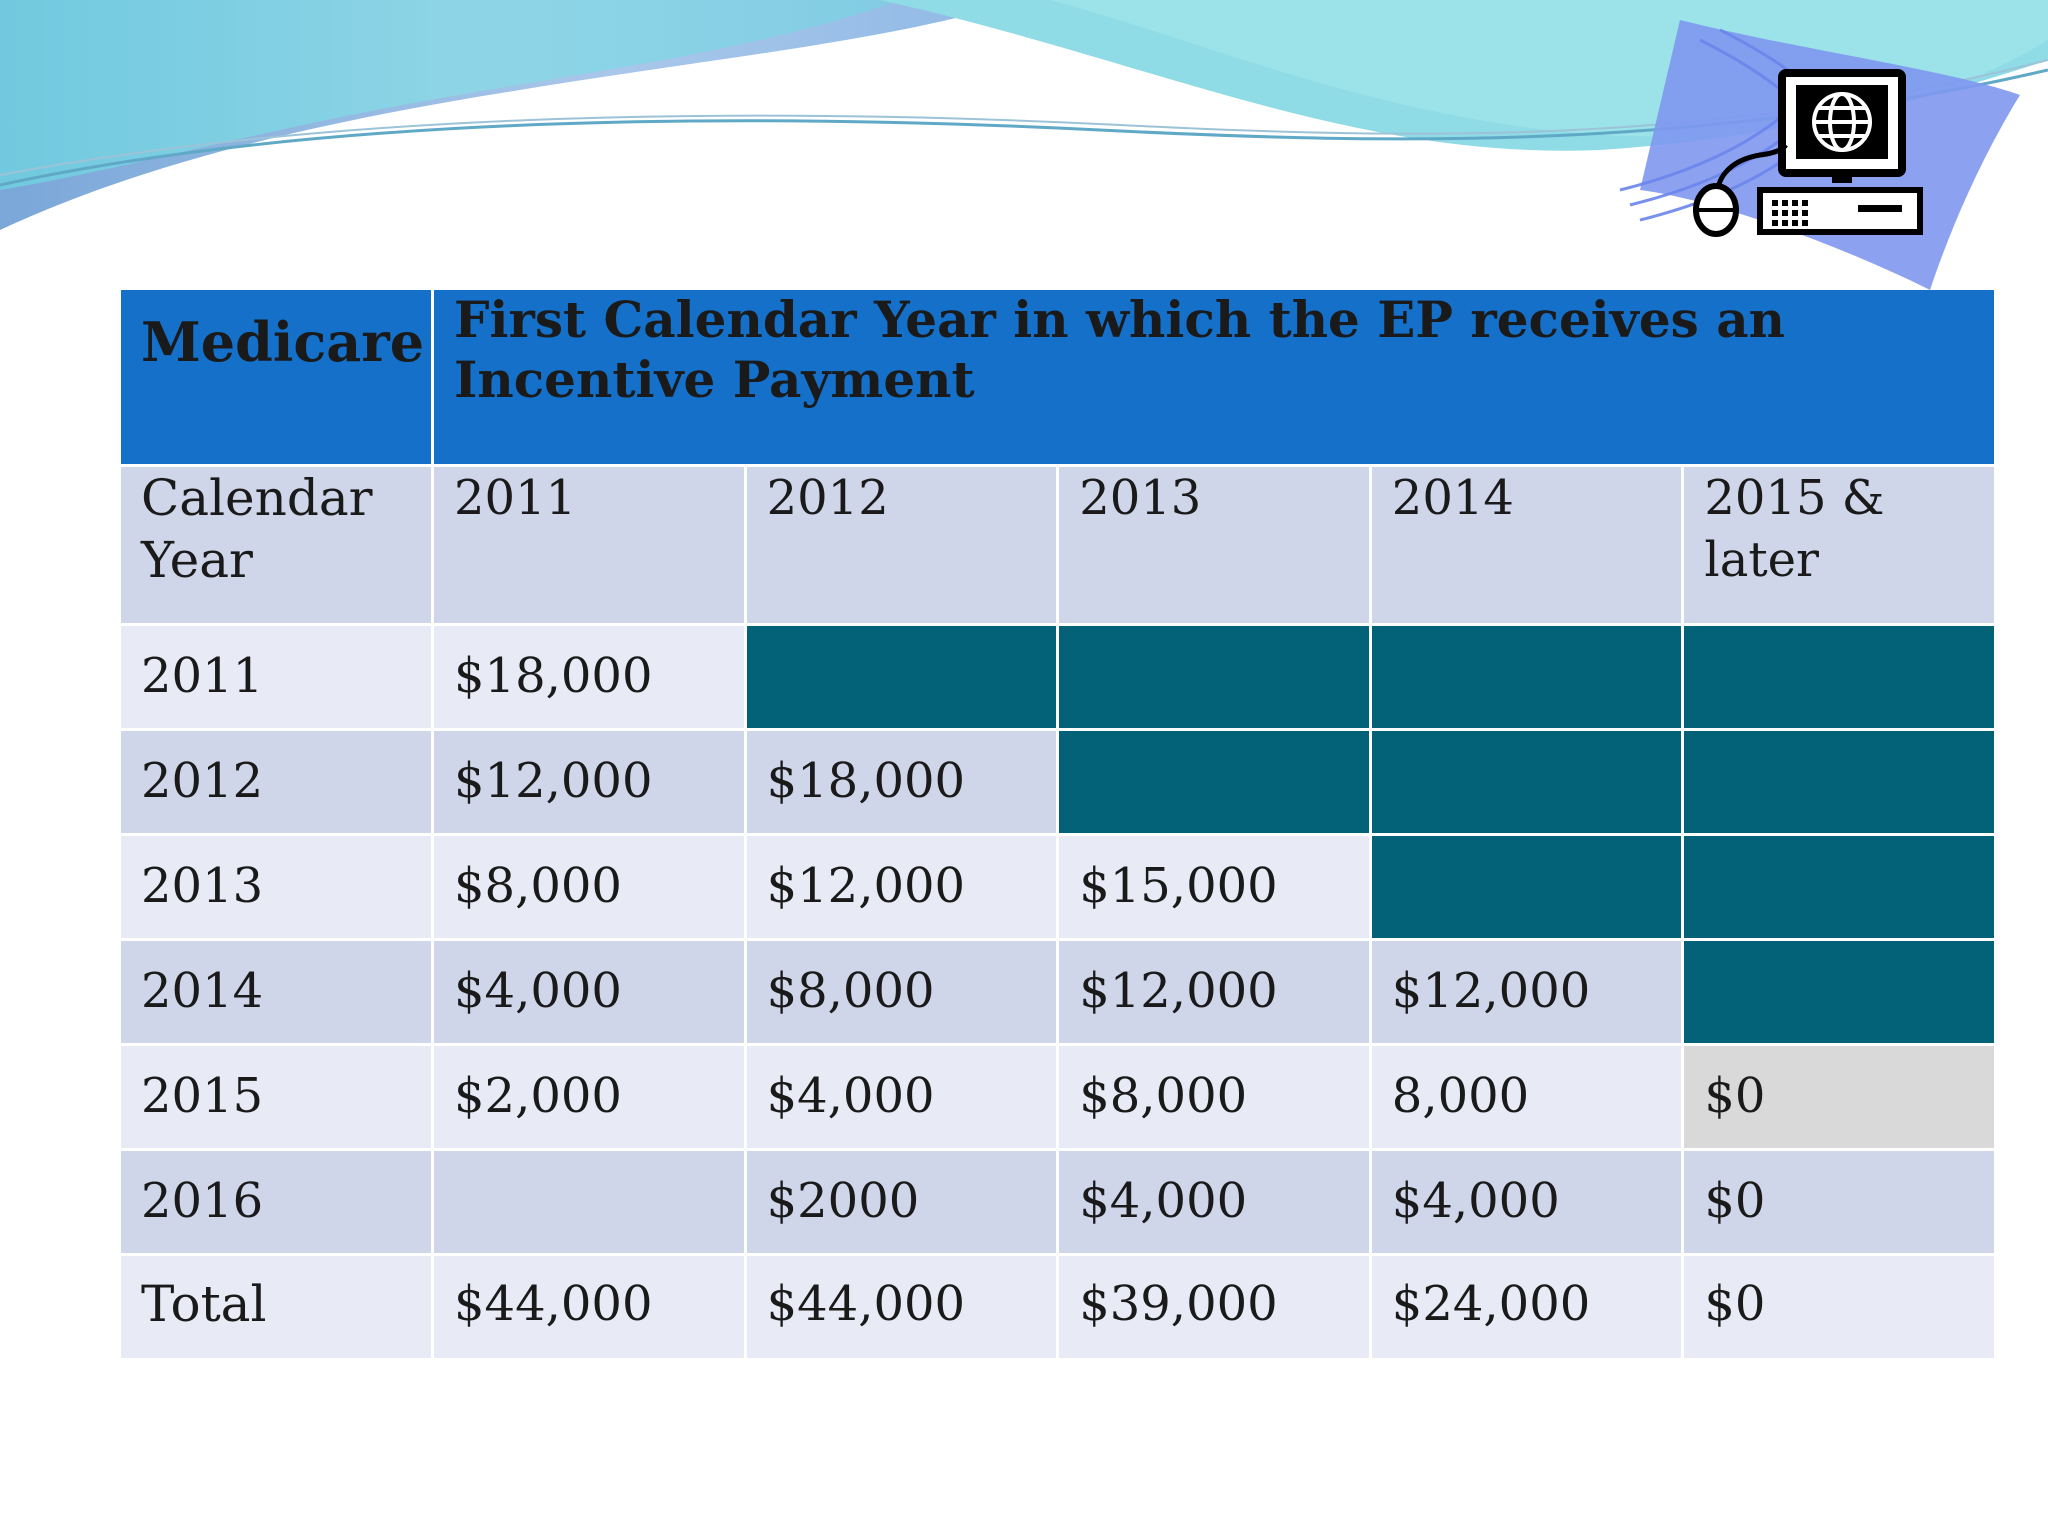 This screenshot has height=1536, width=2048. I want to click on row-year-label: 2016, so click(276, 1202).